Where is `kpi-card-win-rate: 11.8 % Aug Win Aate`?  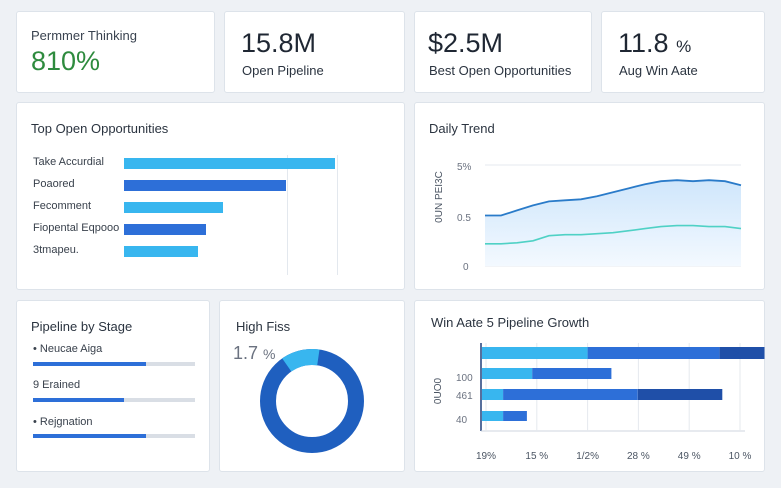 kpi-card-win-rate: 11.8 % Aug Win Aate is located at coordinates (683, 52).